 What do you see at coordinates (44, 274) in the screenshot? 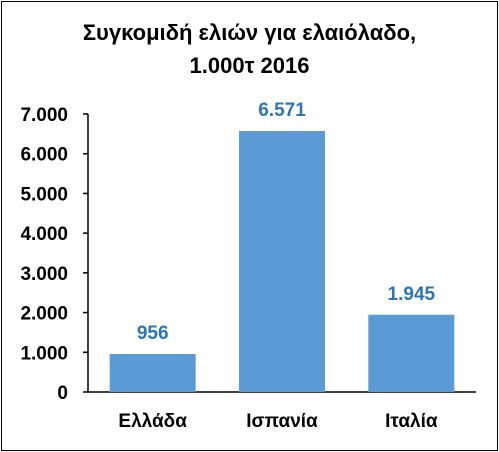
I see `y-tick-label: 3.000` at bounding box center [44, 274].